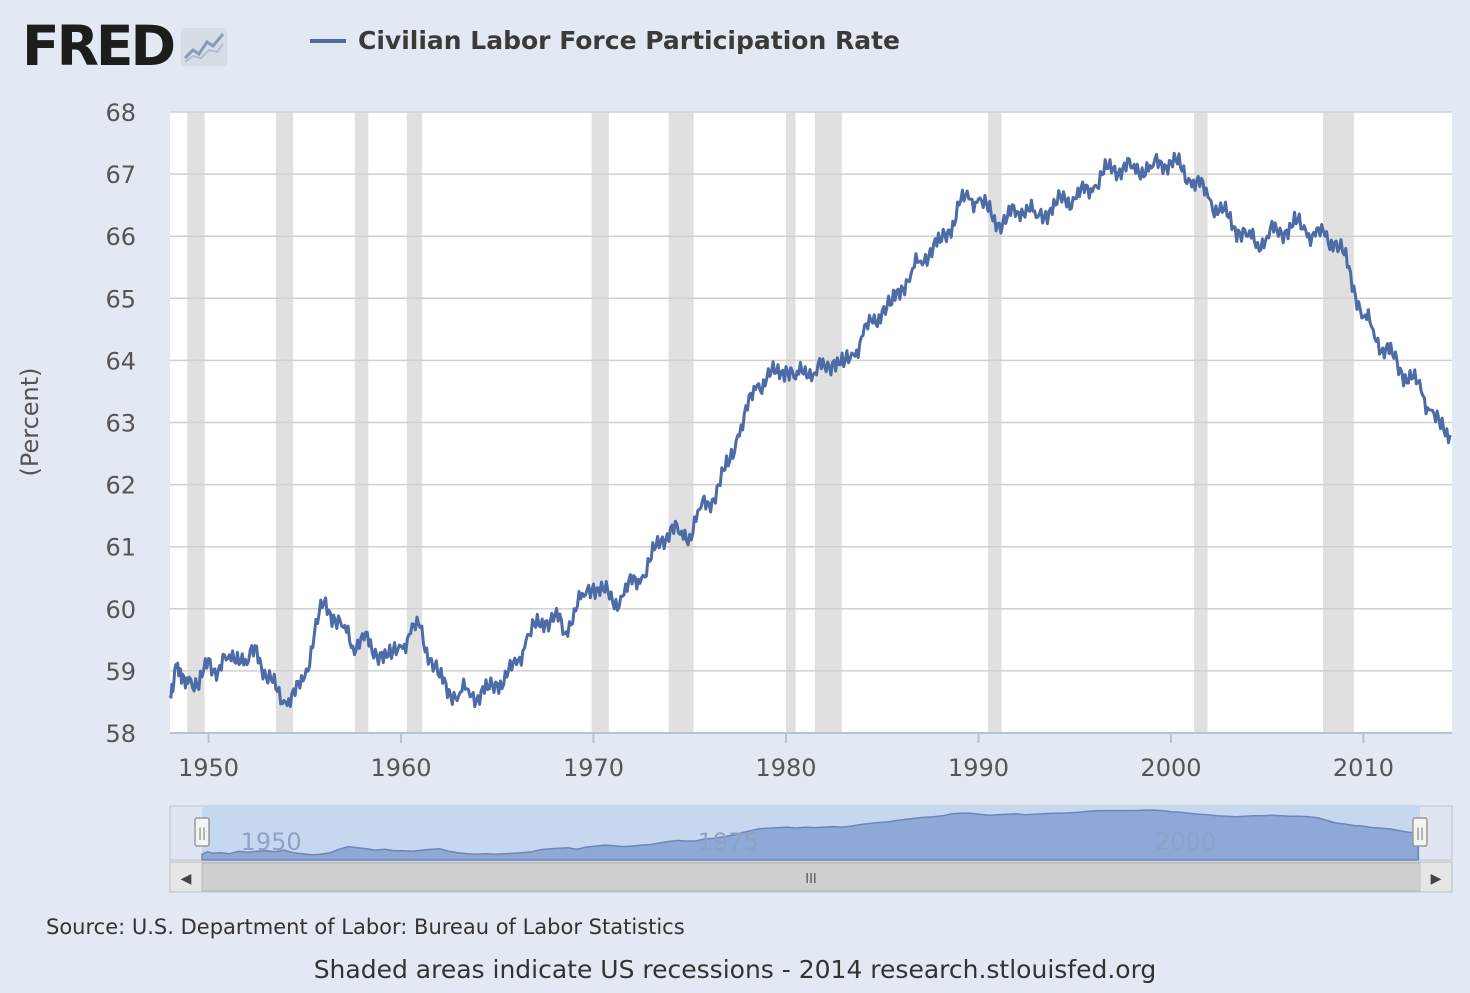 The height and width of the screenshot is (993, 1470). What do you see at coordinates (120, 610) in the screenshot?
I see `y-tick-label: 60` at bounding box center [120, 610].